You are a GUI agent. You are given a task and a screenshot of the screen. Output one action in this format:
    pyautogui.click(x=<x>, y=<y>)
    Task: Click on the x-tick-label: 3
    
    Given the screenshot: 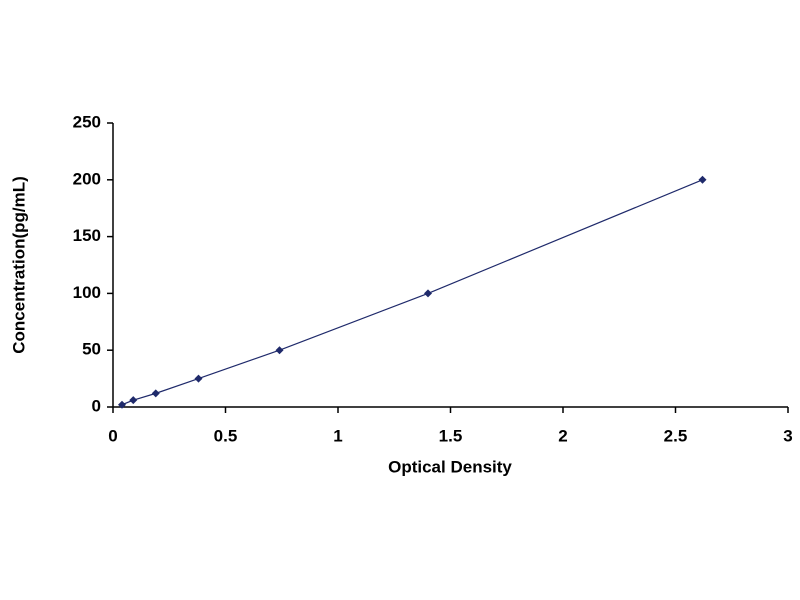 What is the action you would take?
    pyautogui.click(x=787, y=435)
    